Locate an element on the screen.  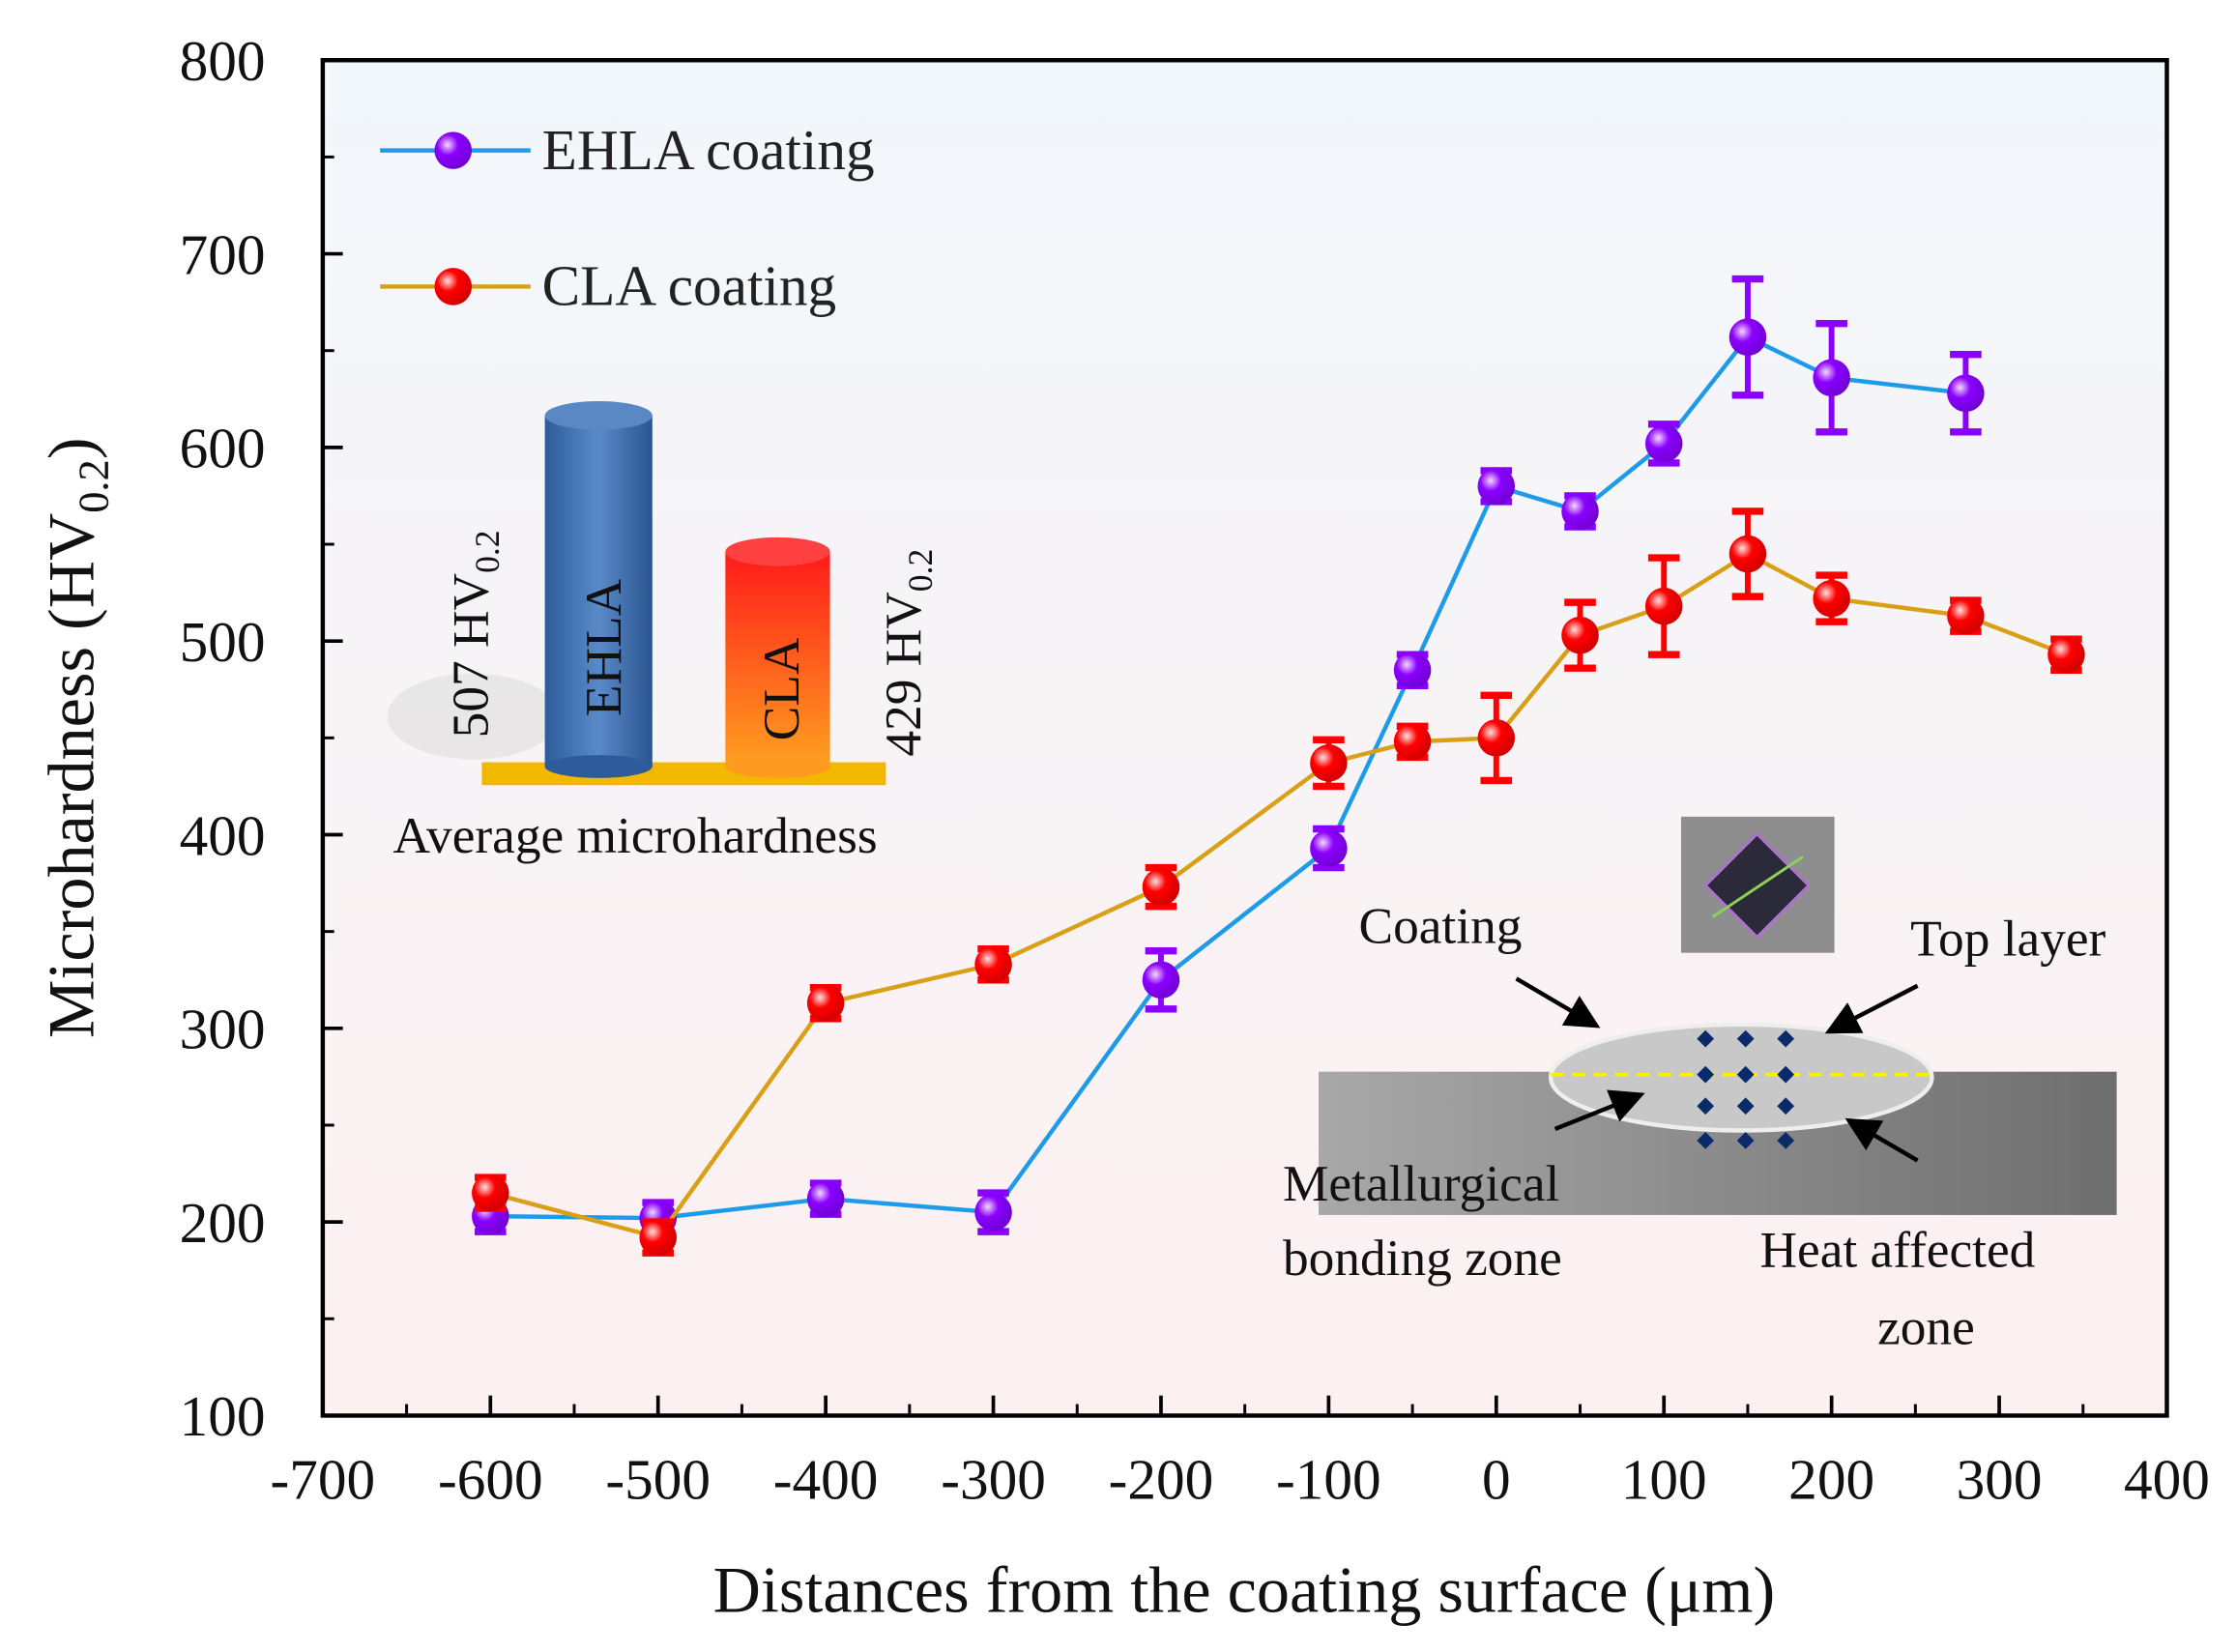
inset-title: Average microhardness is located at coordinates (634, 835).